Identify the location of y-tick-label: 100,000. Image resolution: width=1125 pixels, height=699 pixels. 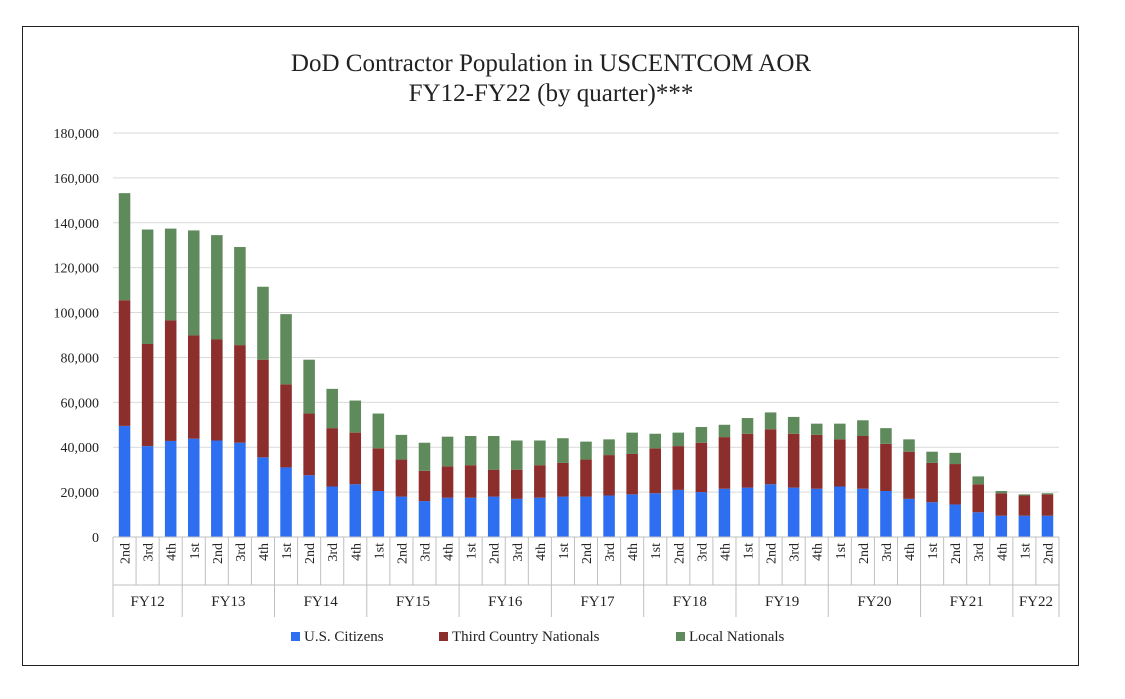
(77, 314).